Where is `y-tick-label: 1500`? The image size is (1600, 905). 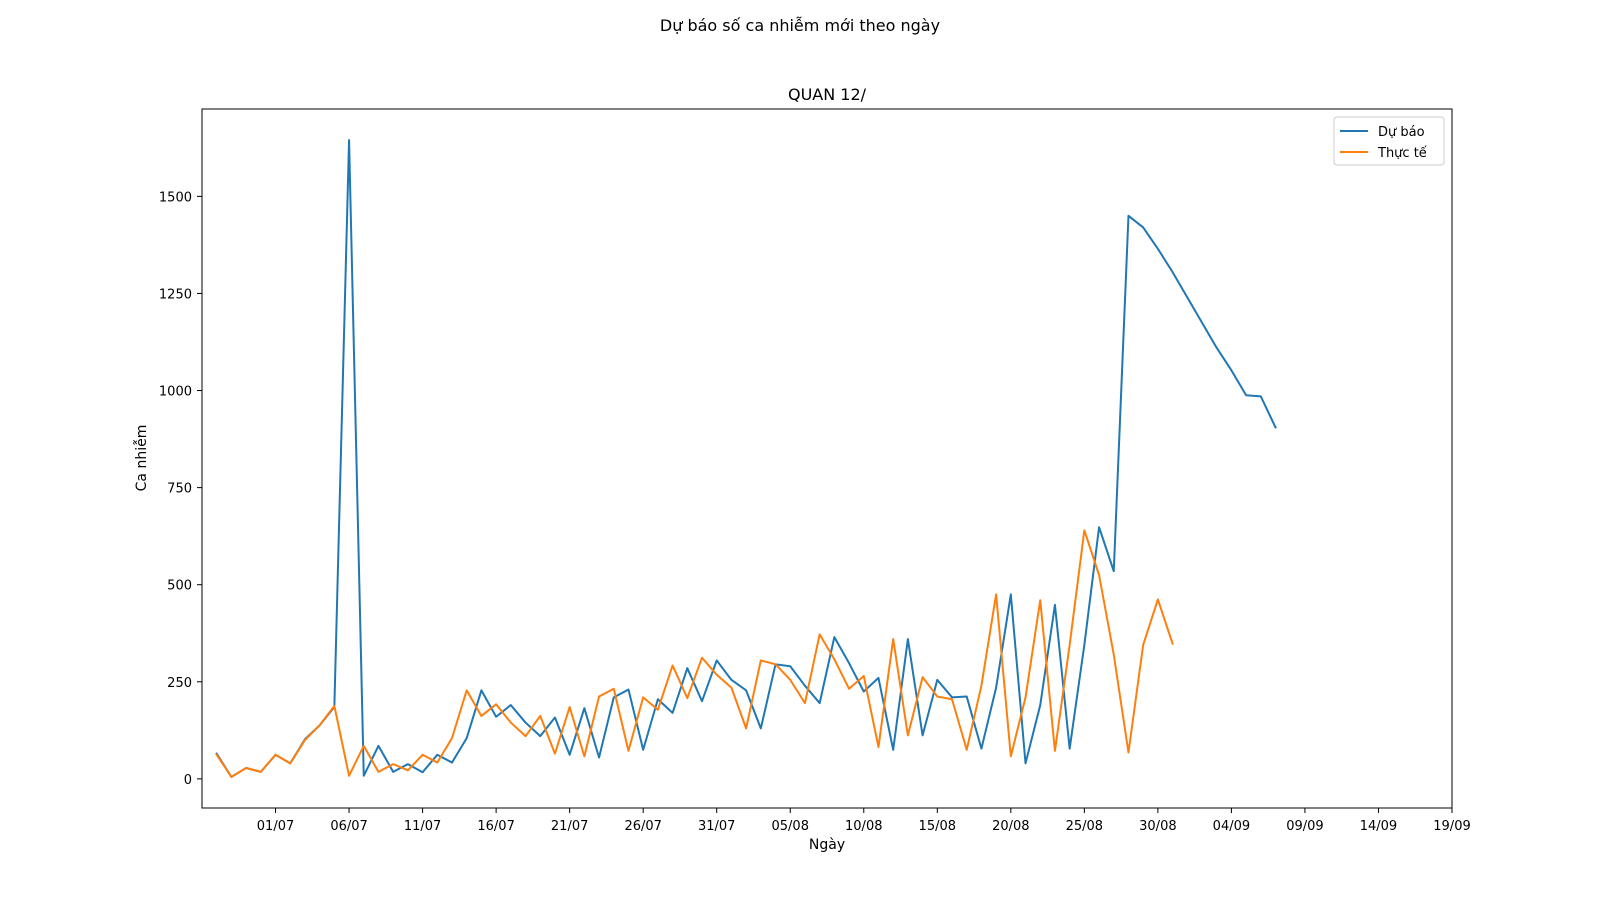
y-tick-label: 1500 is located at coordinates (175, 197).